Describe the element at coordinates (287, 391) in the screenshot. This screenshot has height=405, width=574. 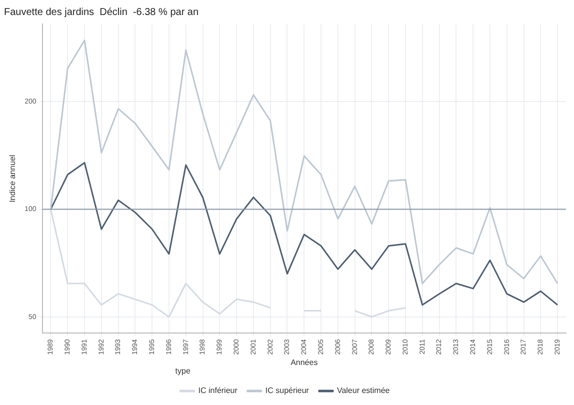
I see `legend-label: IC supérieur` at that location.